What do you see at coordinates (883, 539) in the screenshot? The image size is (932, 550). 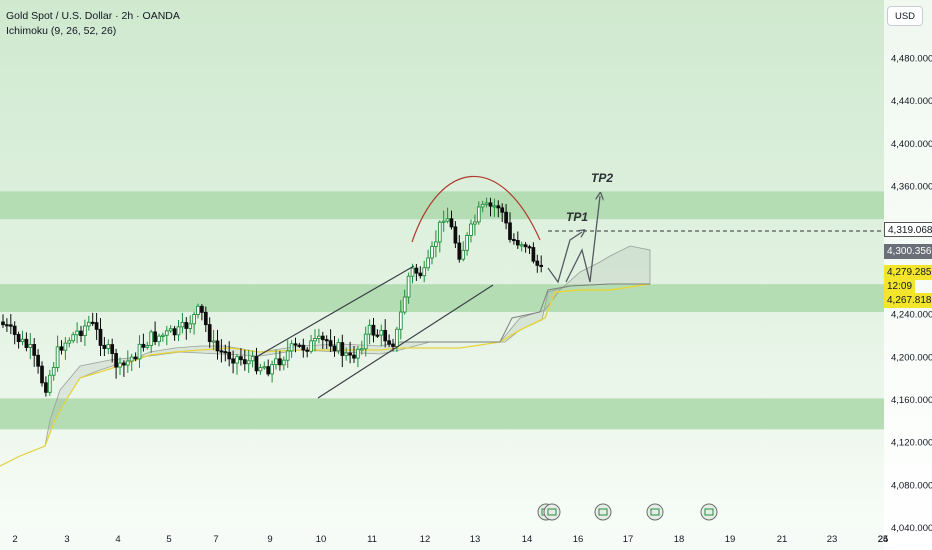 I see `time-tick-label: 24` at bounding box center [883, 539].